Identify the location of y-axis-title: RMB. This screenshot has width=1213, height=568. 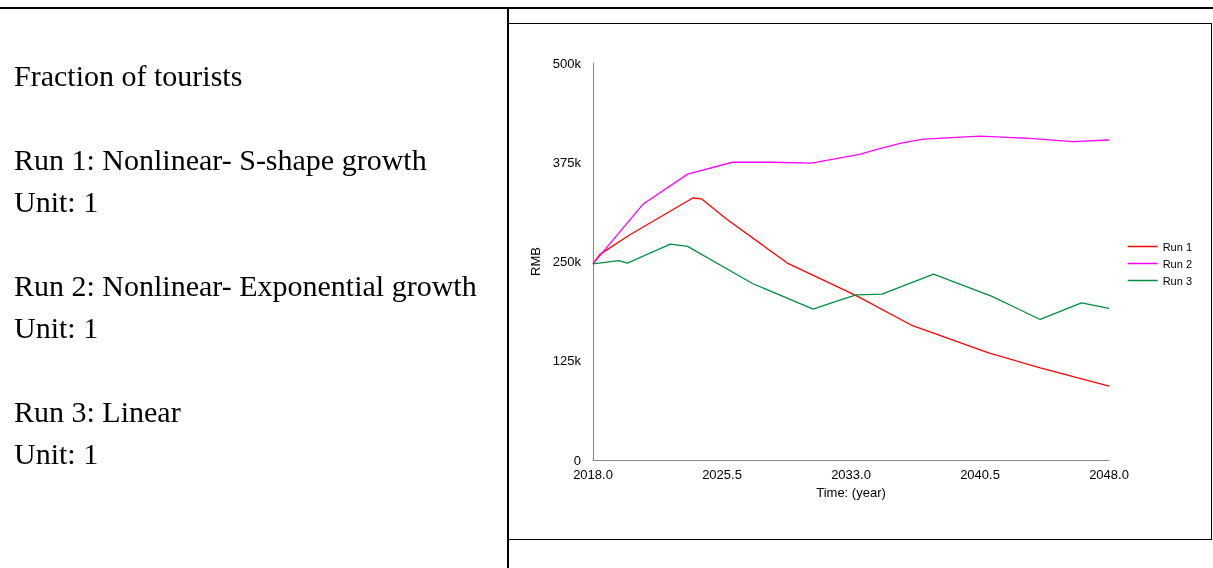
(535, 261).